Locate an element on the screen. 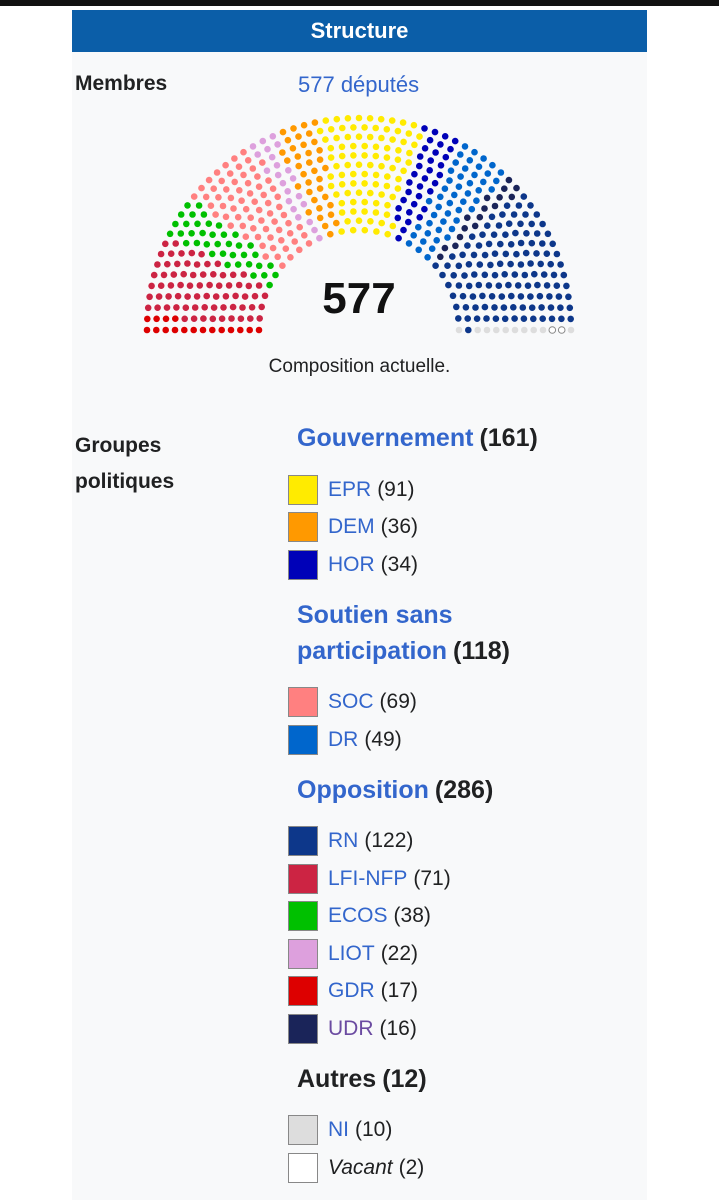 The height and width of the screenshot is (1200, 719). party-row: SOC (69) is located at coordinates (465, 703).